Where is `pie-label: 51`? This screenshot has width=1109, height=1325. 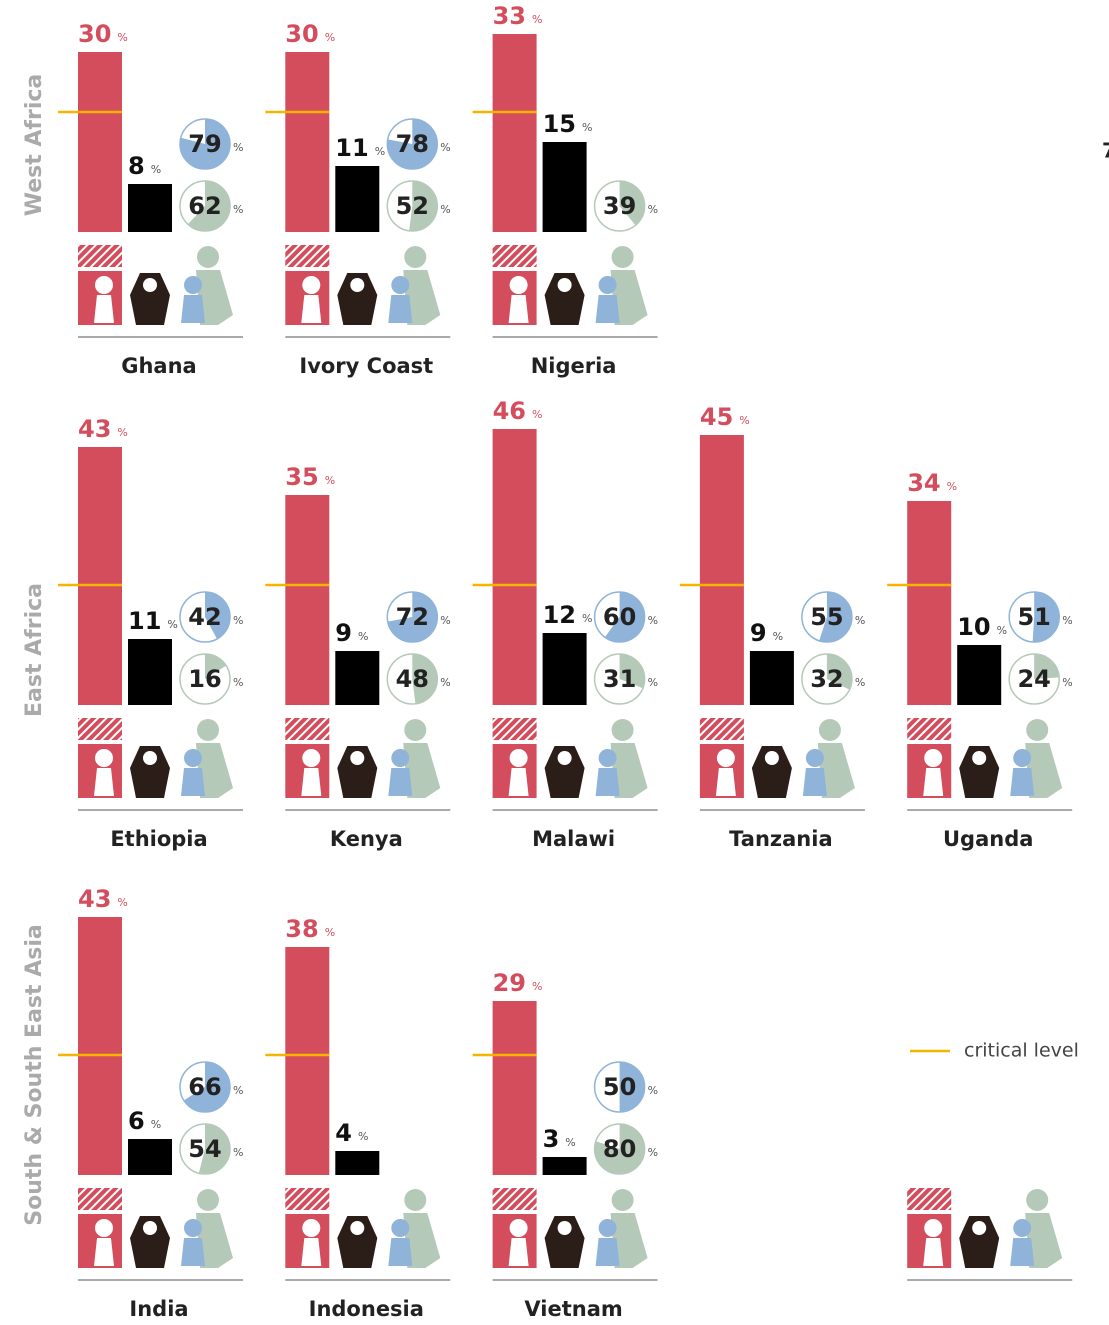
pie-label: 51 is located at coordinates (1033, 617).